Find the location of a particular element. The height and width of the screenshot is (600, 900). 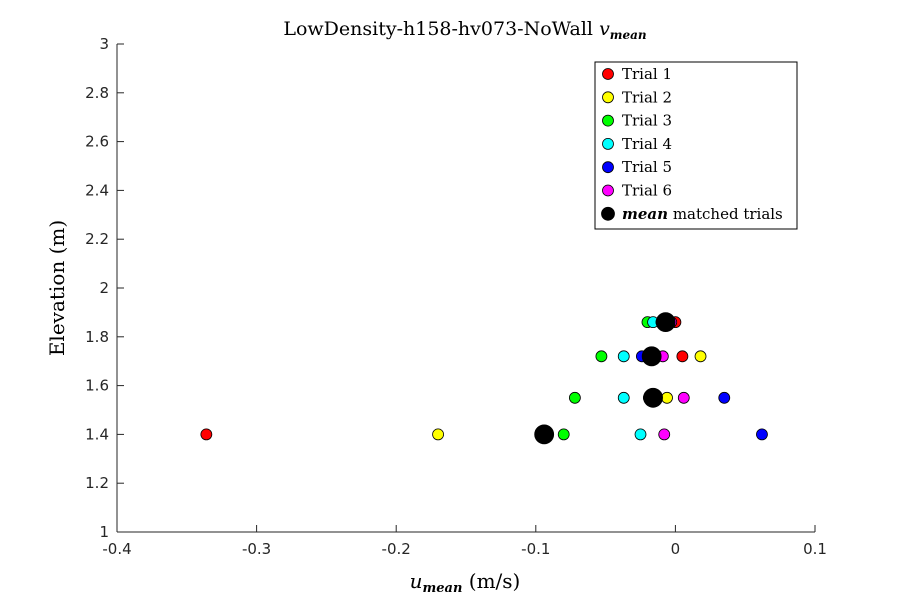

y-tick-label: 1.8 is located at coordinates (97, 337).